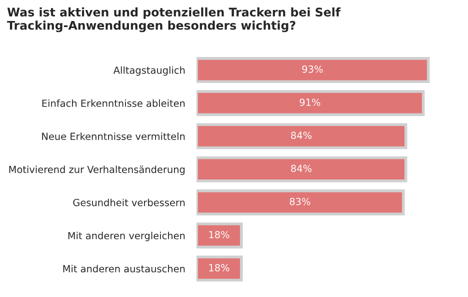 This screenshot has height=297, width=468. Describe the element at coordinates (97, 171) in the screenshot. I see `y-tick-label: Motivierend zur Verhaltensänderung` at that location.